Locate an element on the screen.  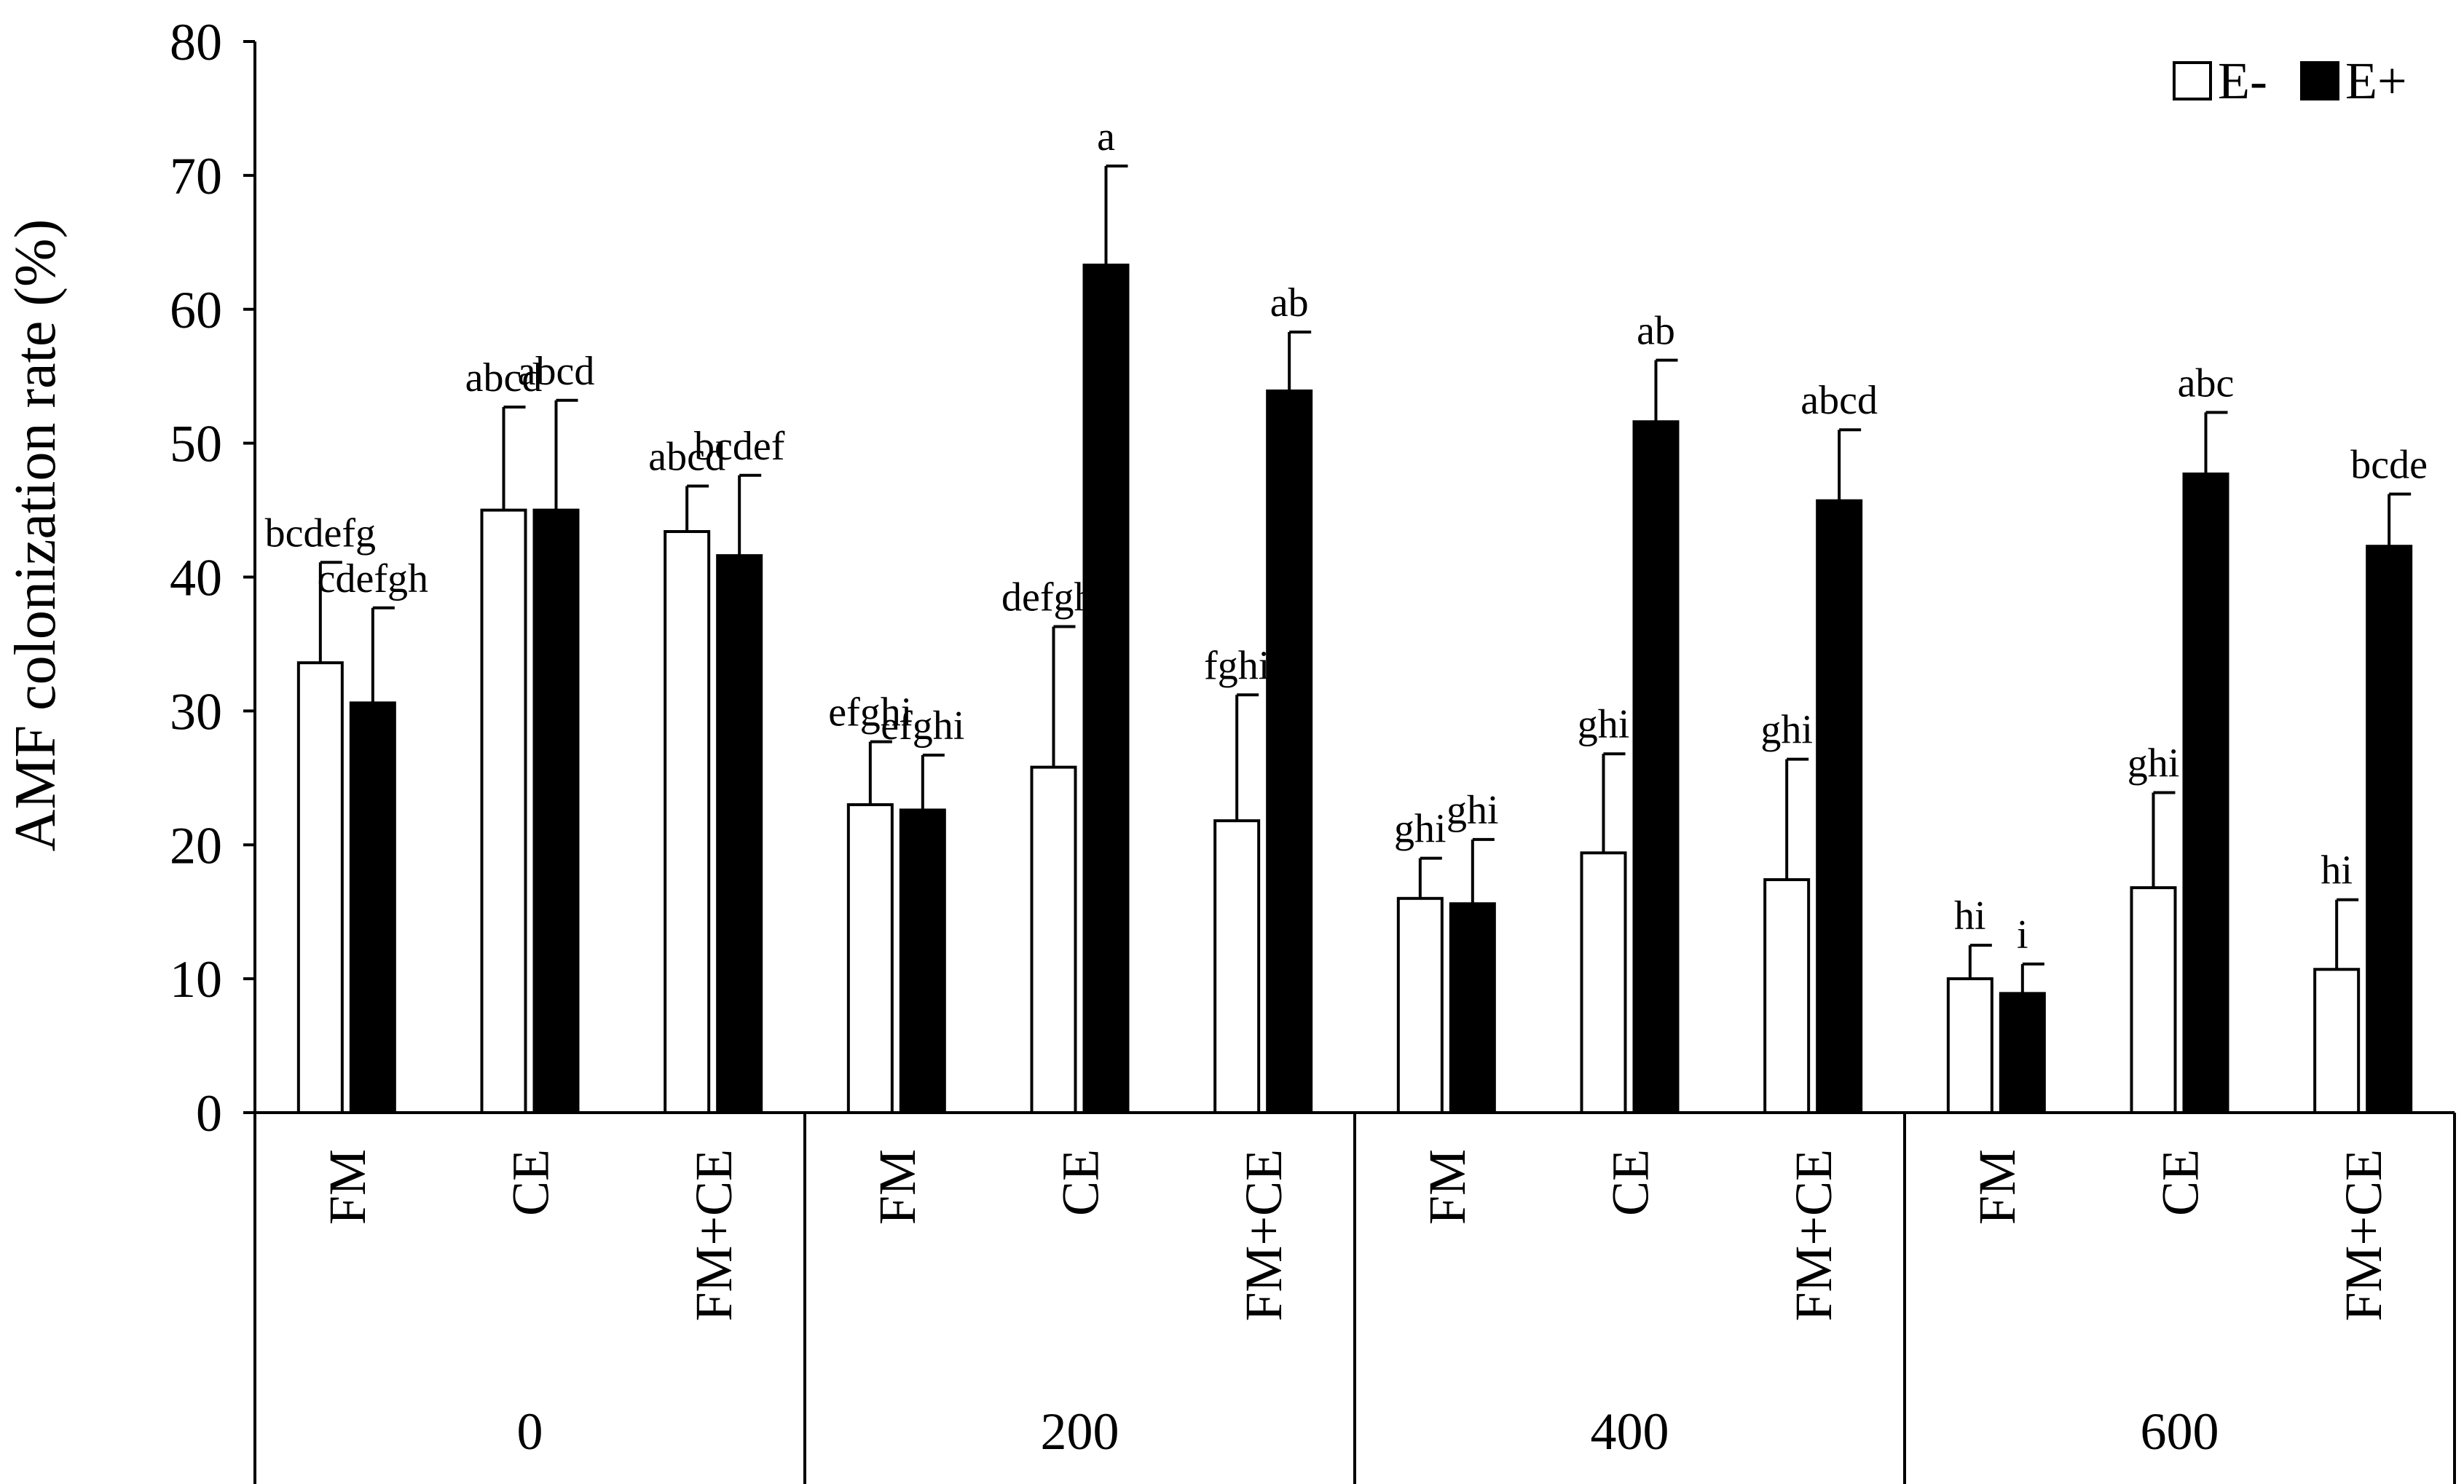
y-axis-title-group: AMF colonization rate (%) is located at coordinates (36, 535).